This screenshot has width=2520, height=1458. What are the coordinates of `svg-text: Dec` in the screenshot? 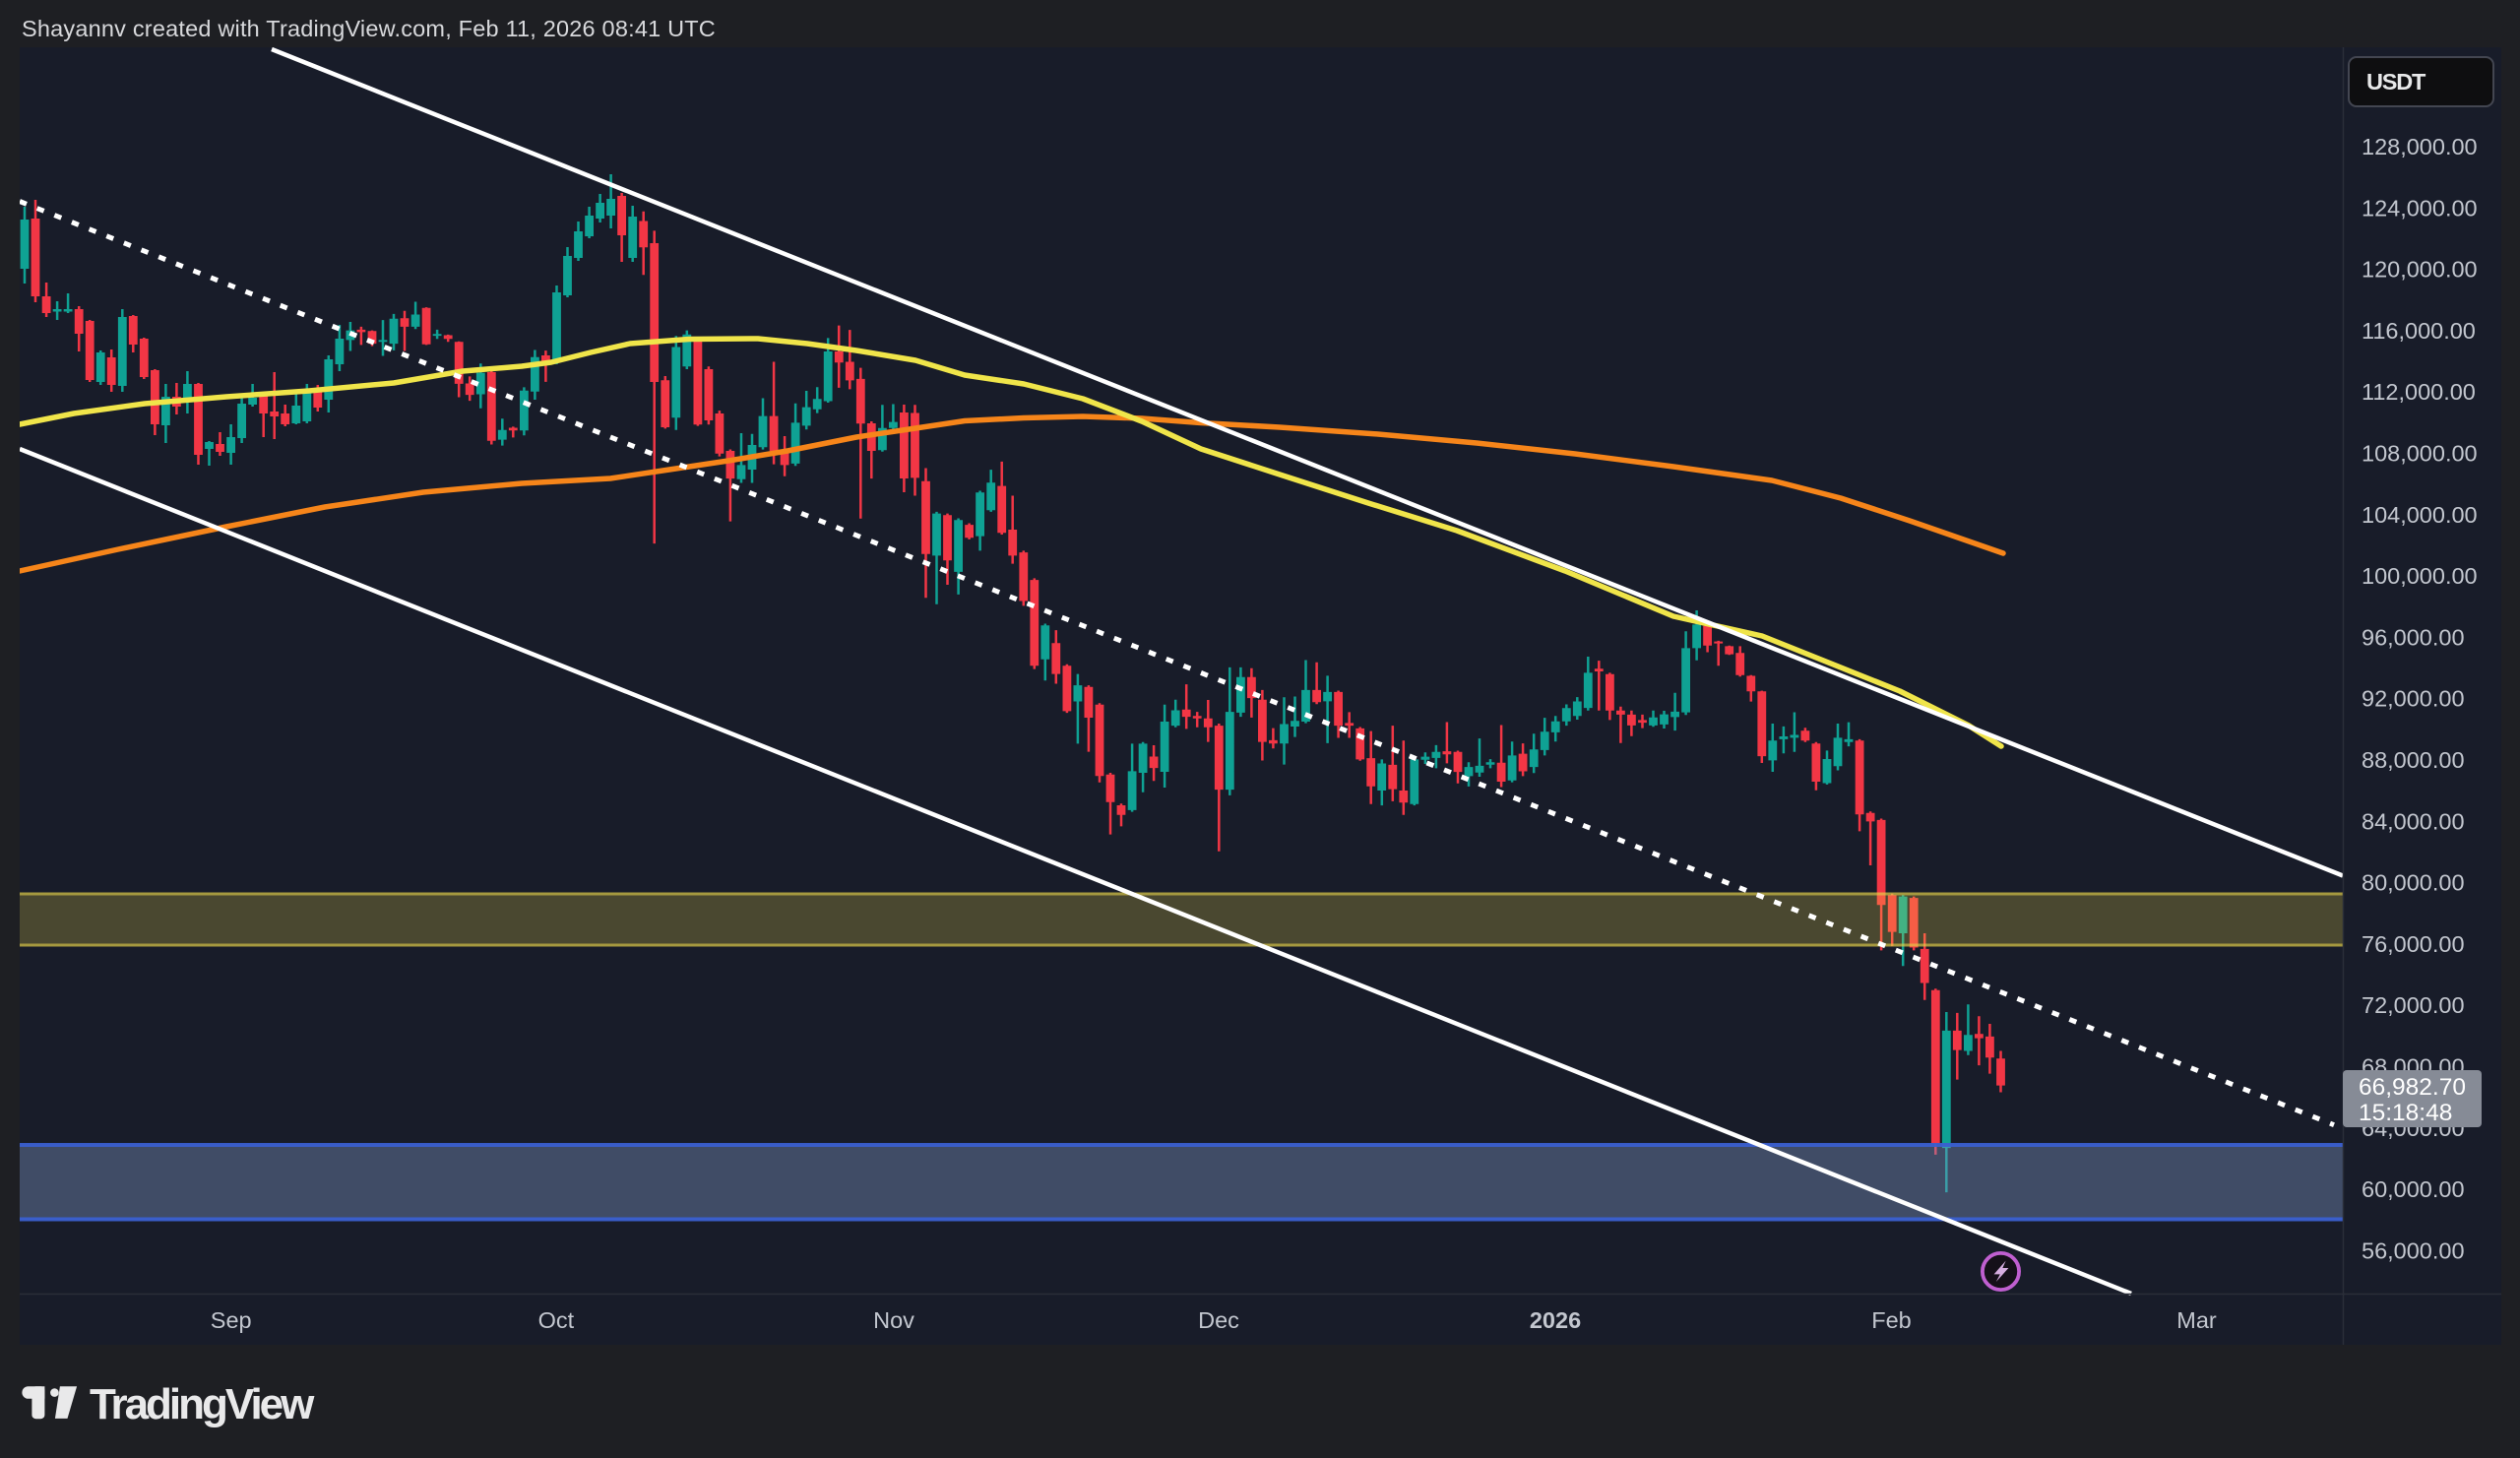 It's located at (1218, 1320).